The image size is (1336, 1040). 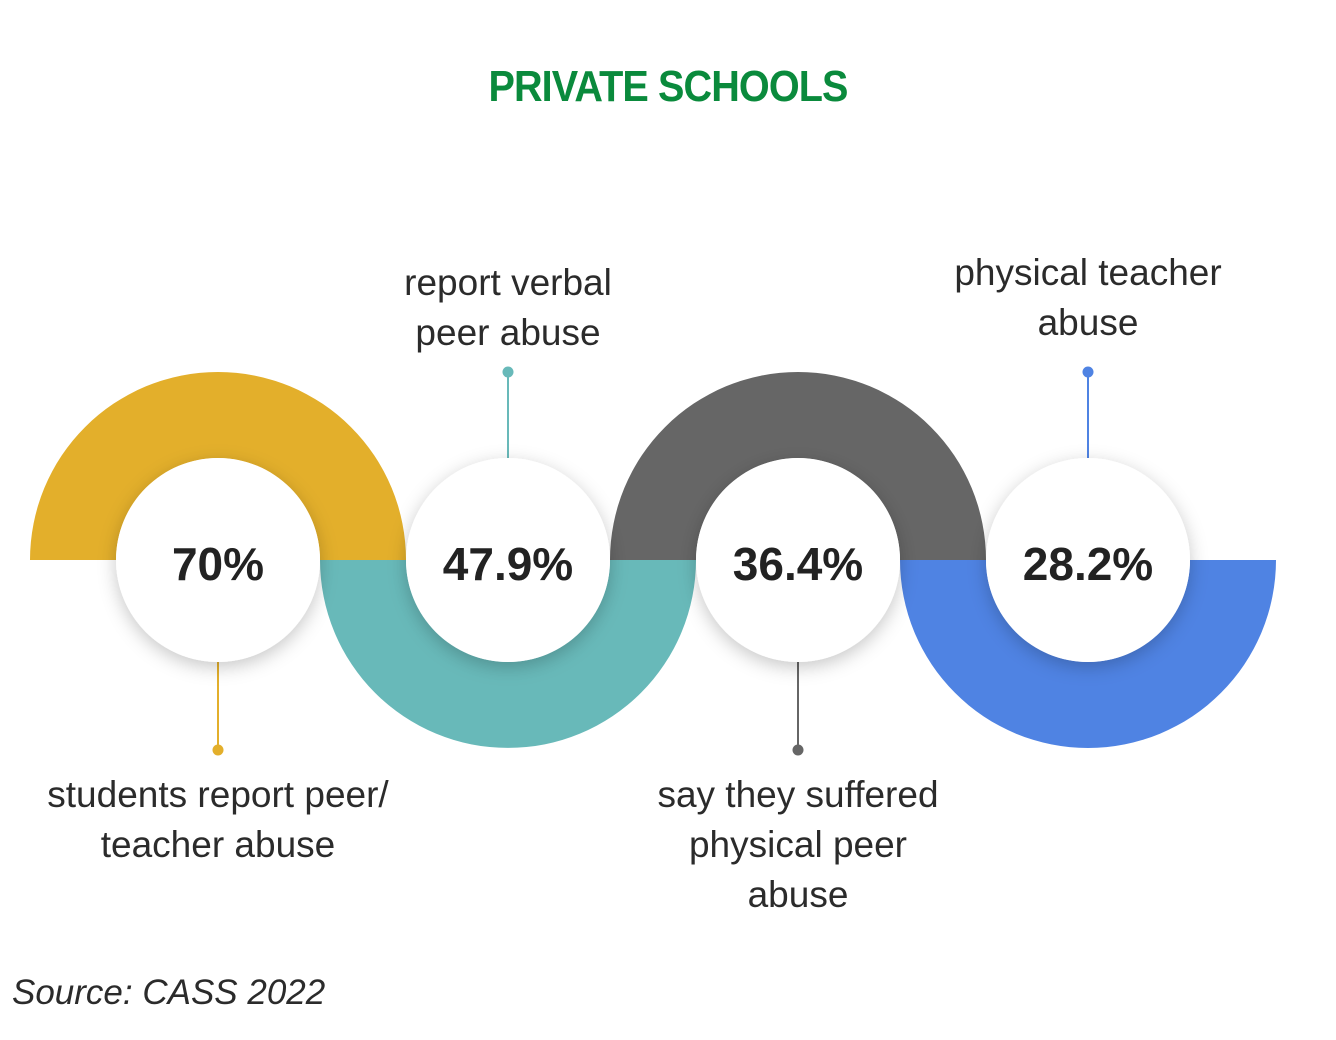 What do you see at coordinates (798, 844) in the screenshot?
I see `caption-3: say they suffered physical peer abuse` at bounding box center [798, 844].